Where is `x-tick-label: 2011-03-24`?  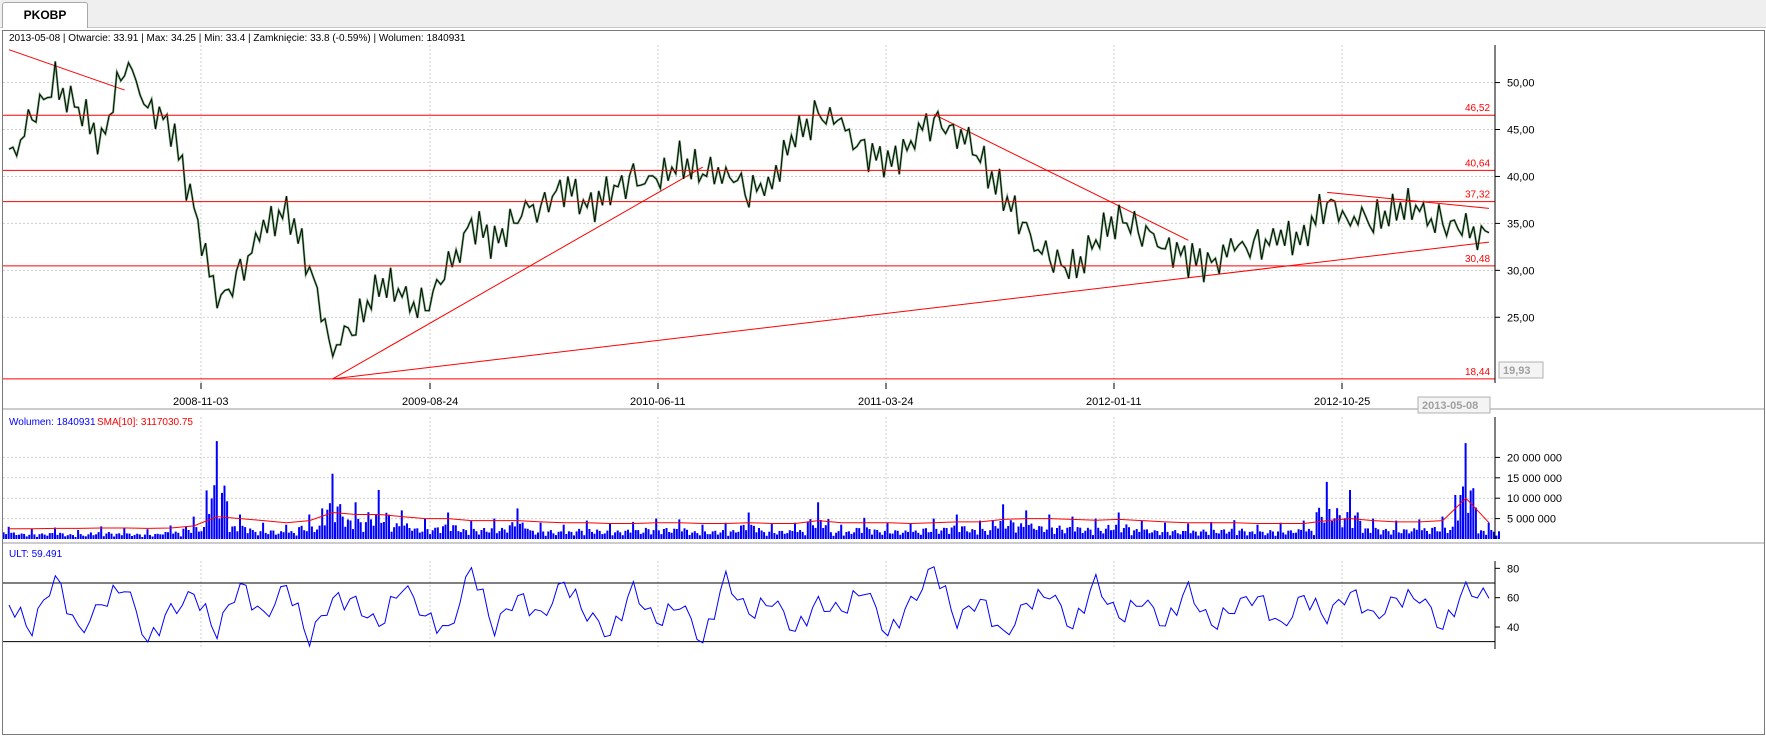 x-tick-label: 2011-03-24 is located at coordinates (885, 402).